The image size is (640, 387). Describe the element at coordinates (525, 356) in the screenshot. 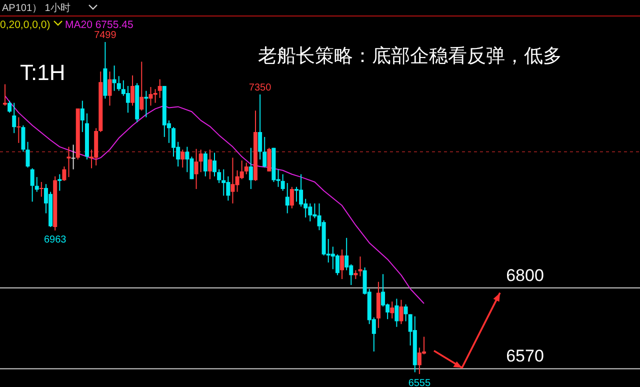

I see `ref-line-label: 6570` at that location.